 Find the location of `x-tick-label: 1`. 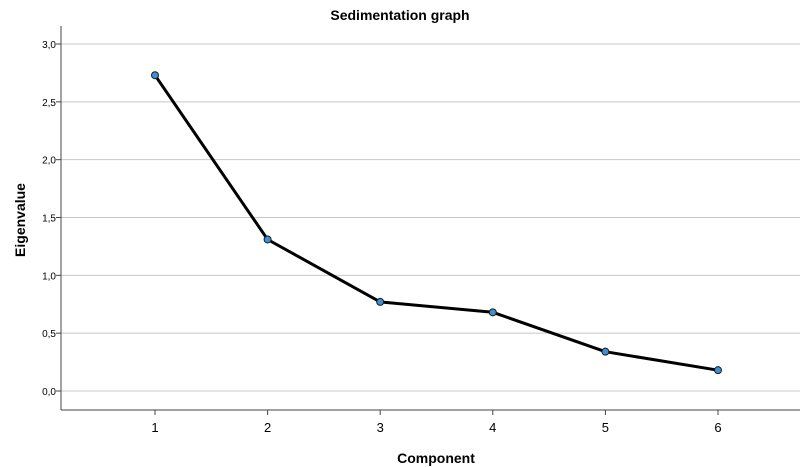

x-tick-label: 1 is located at coordinates (154, 427).